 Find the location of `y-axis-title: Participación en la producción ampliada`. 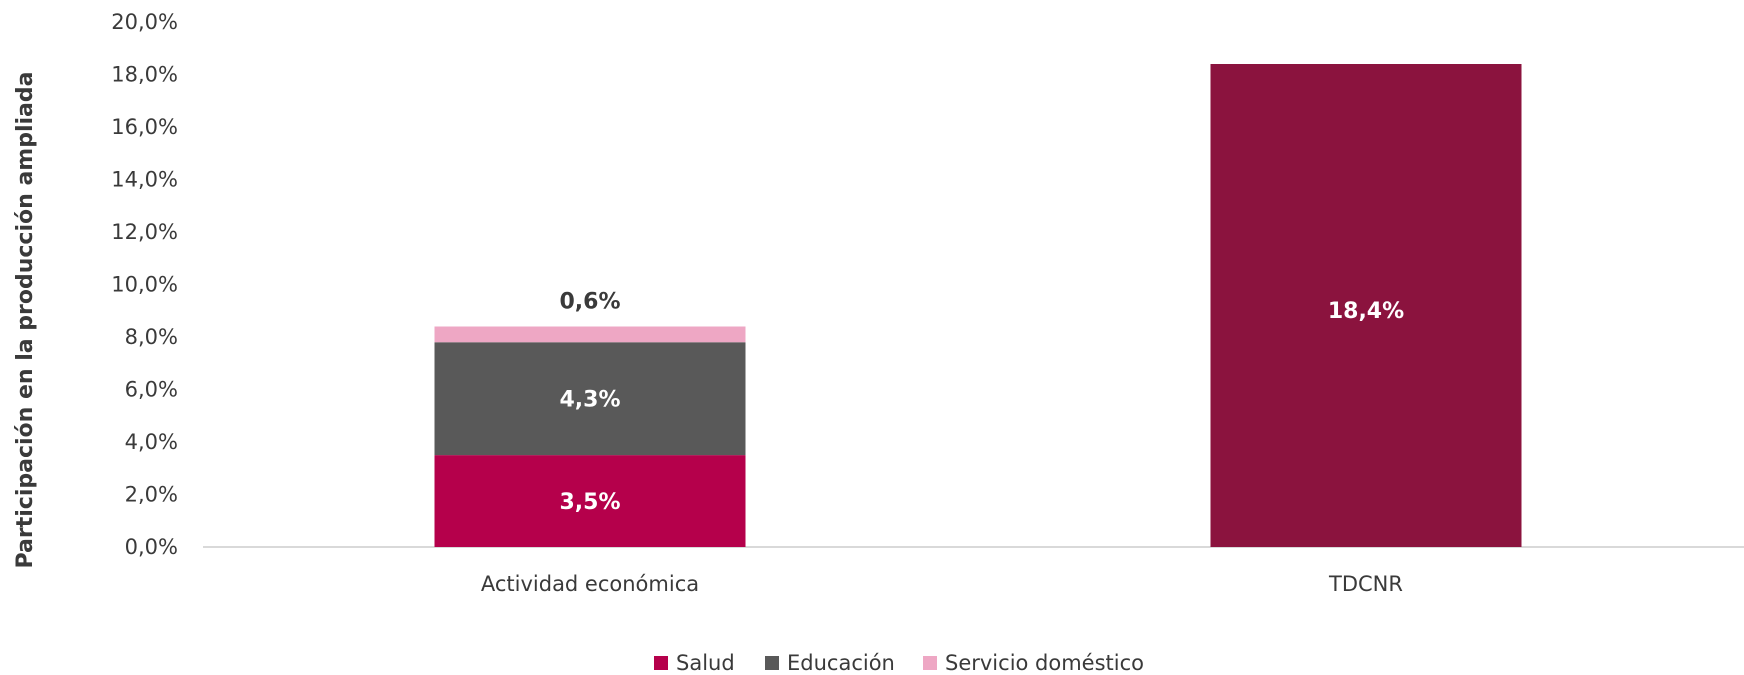

y-axis-title: Participación en la producción ampliada is located at coordinates (25, 320).